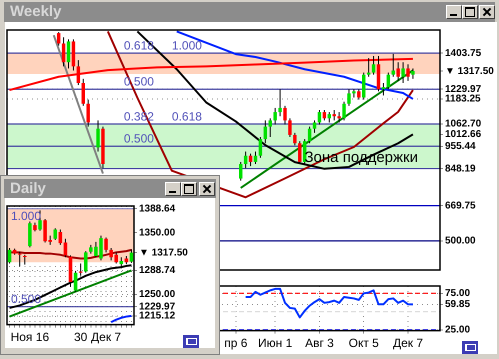 This screenshot has height=359, width=499. Describe the element at coordinates (460, 168) in the screenshot. I see `y-tick-label: 848.19` at that location.